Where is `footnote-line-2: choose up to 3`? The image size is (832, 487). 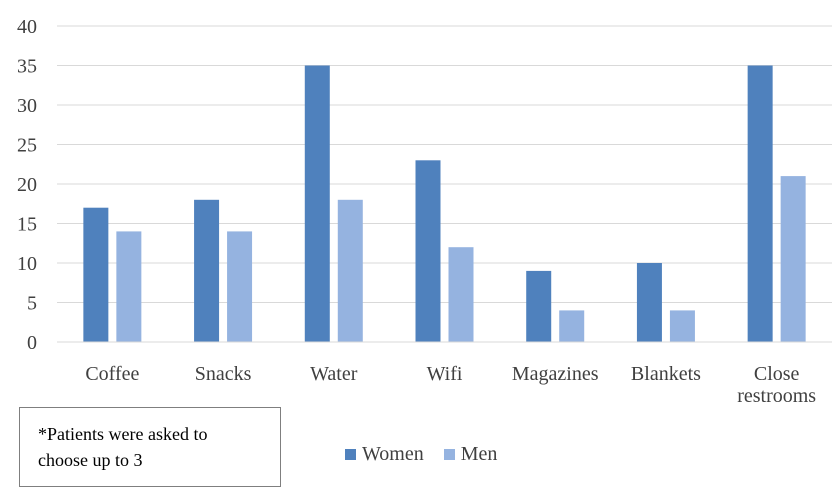 footnote-line-2: choose up to 3 is located at coordinates (90, 460).